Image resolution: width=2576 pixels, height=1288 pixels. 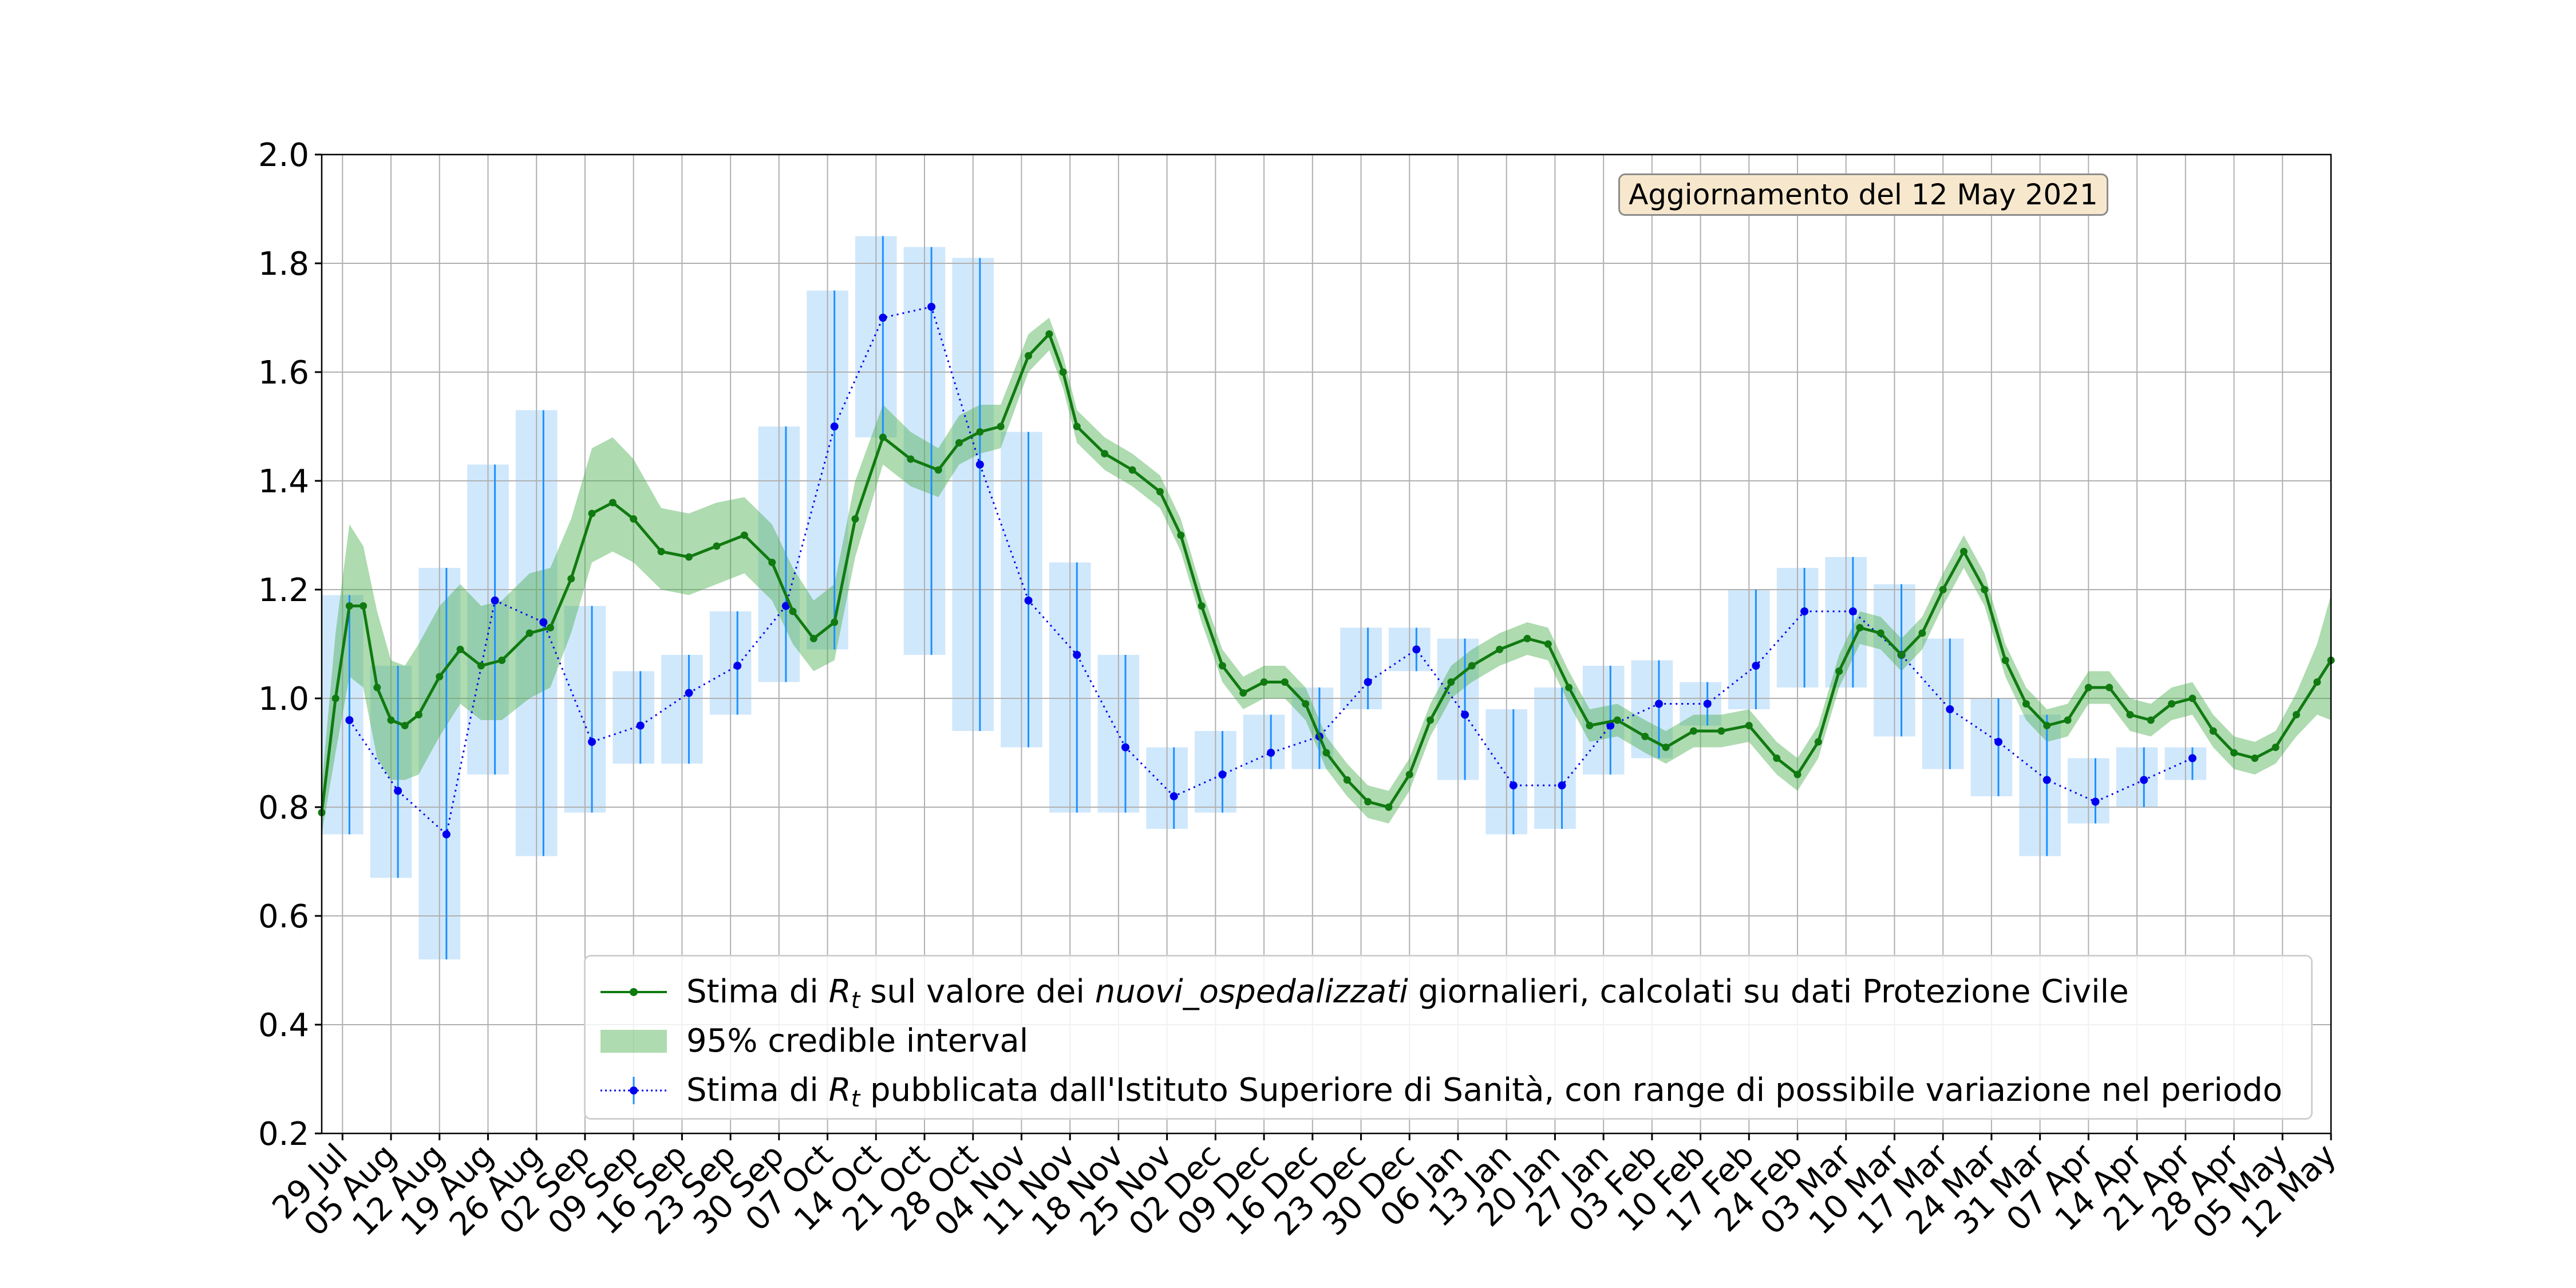 I want to click on y-tick-label: 1.6, so click(x=283, y=373).